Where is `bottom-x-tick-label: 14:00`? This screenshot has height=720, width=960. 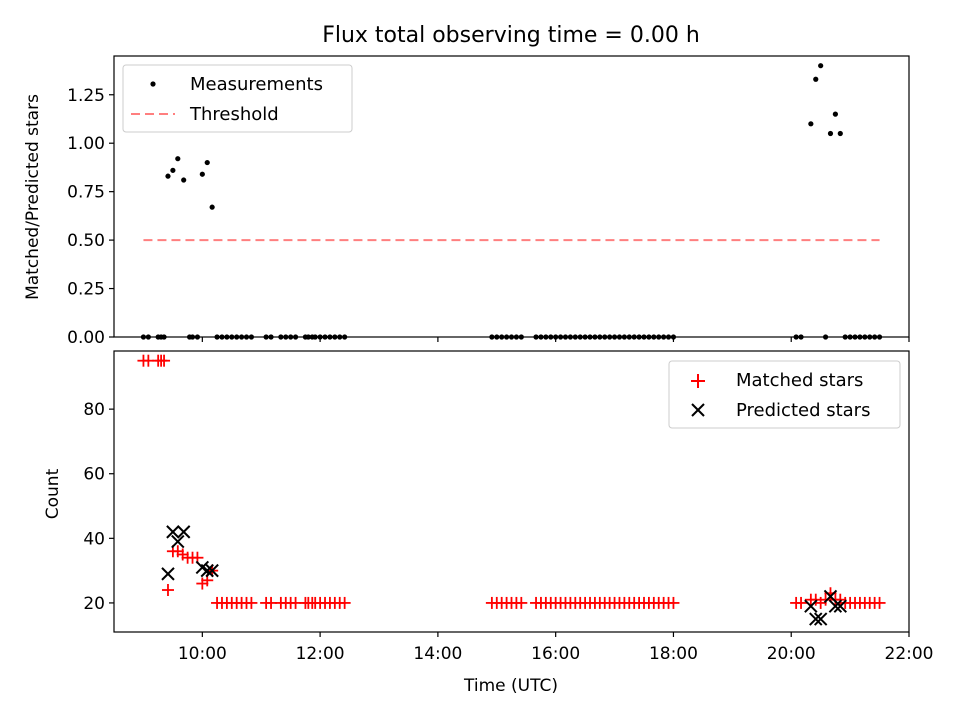 bottom-x-tick-label: 14:00 is located at coordinates (437, 654).